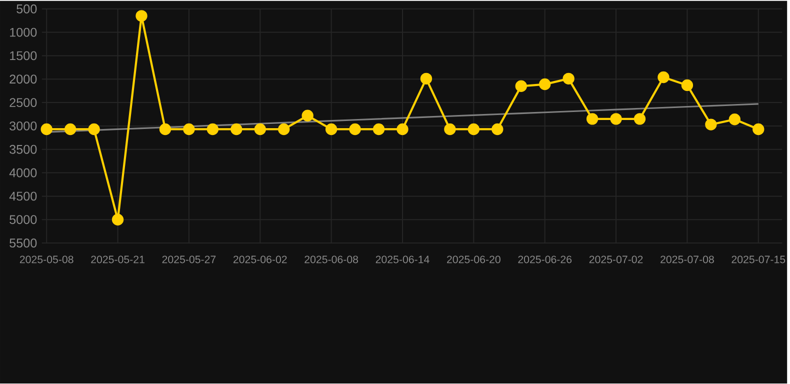 This screenshot has width=790, height=384. What do you see at coordinates (23, 55) in the screenshot?
I see `y-tick-label: 1500` at bounding box center [23, 55].